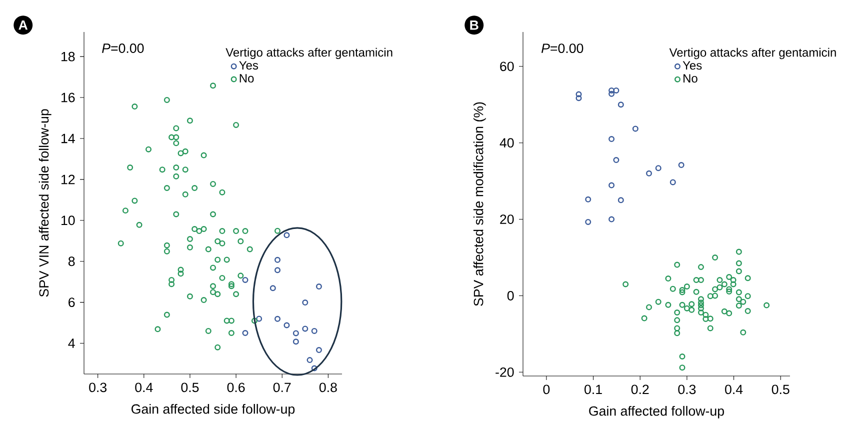 This screenshot has height=427, width=858. I want to click on y-tick-label: 18, so click(68, 57).